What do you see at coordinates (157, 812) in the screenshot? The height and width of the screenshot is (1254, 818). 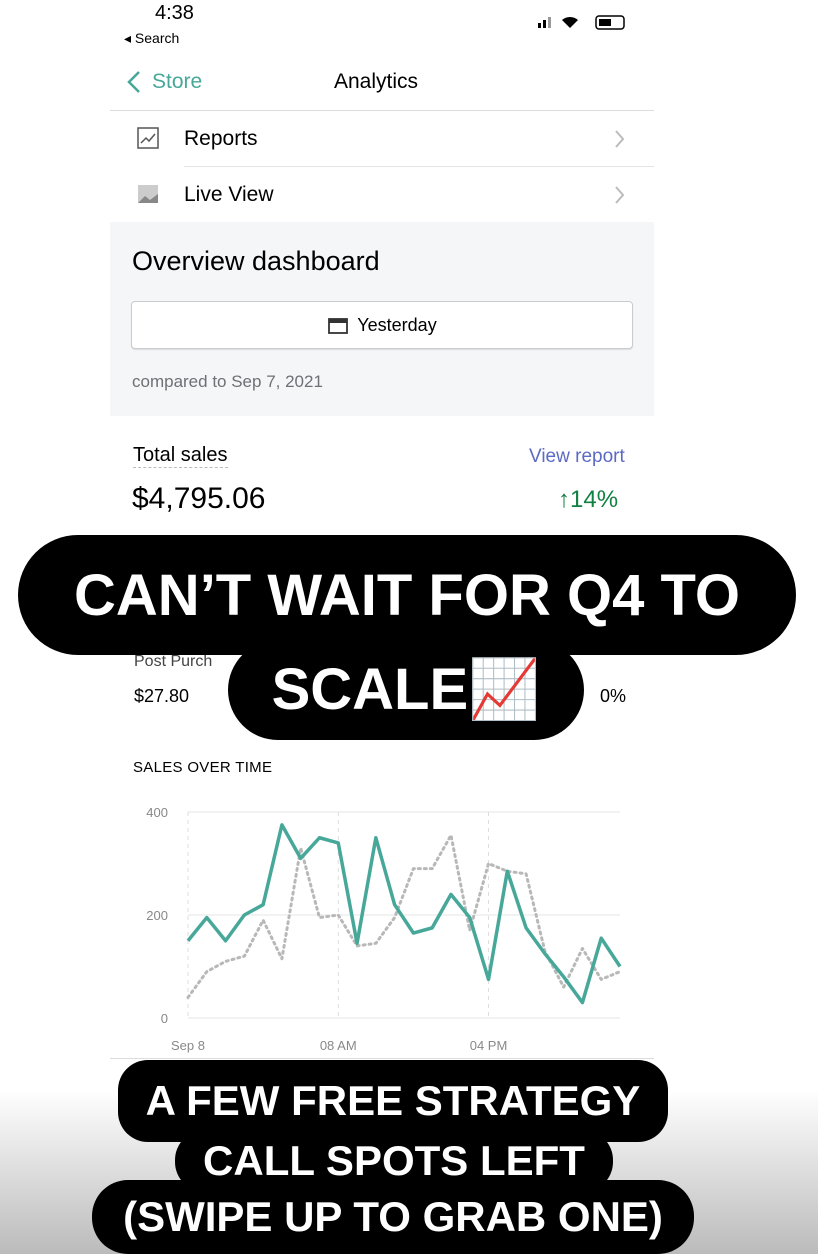 I see `y-tick-label: 400` at bounding box center [157, 812].